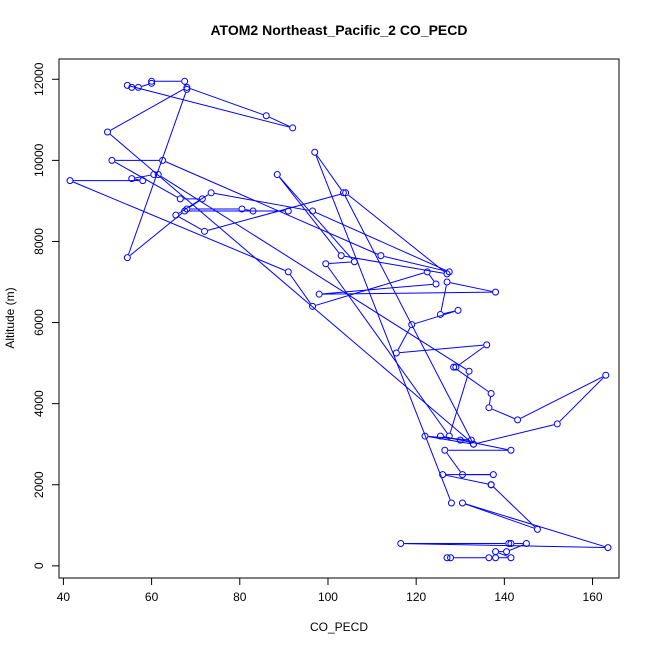 Image resolution: width=650 pixels, height=650 pixels. What do you see at coordinates (39, 403) in the screenshot?
I see `y-tick-label: 4000` at bounding box center [39, 403].